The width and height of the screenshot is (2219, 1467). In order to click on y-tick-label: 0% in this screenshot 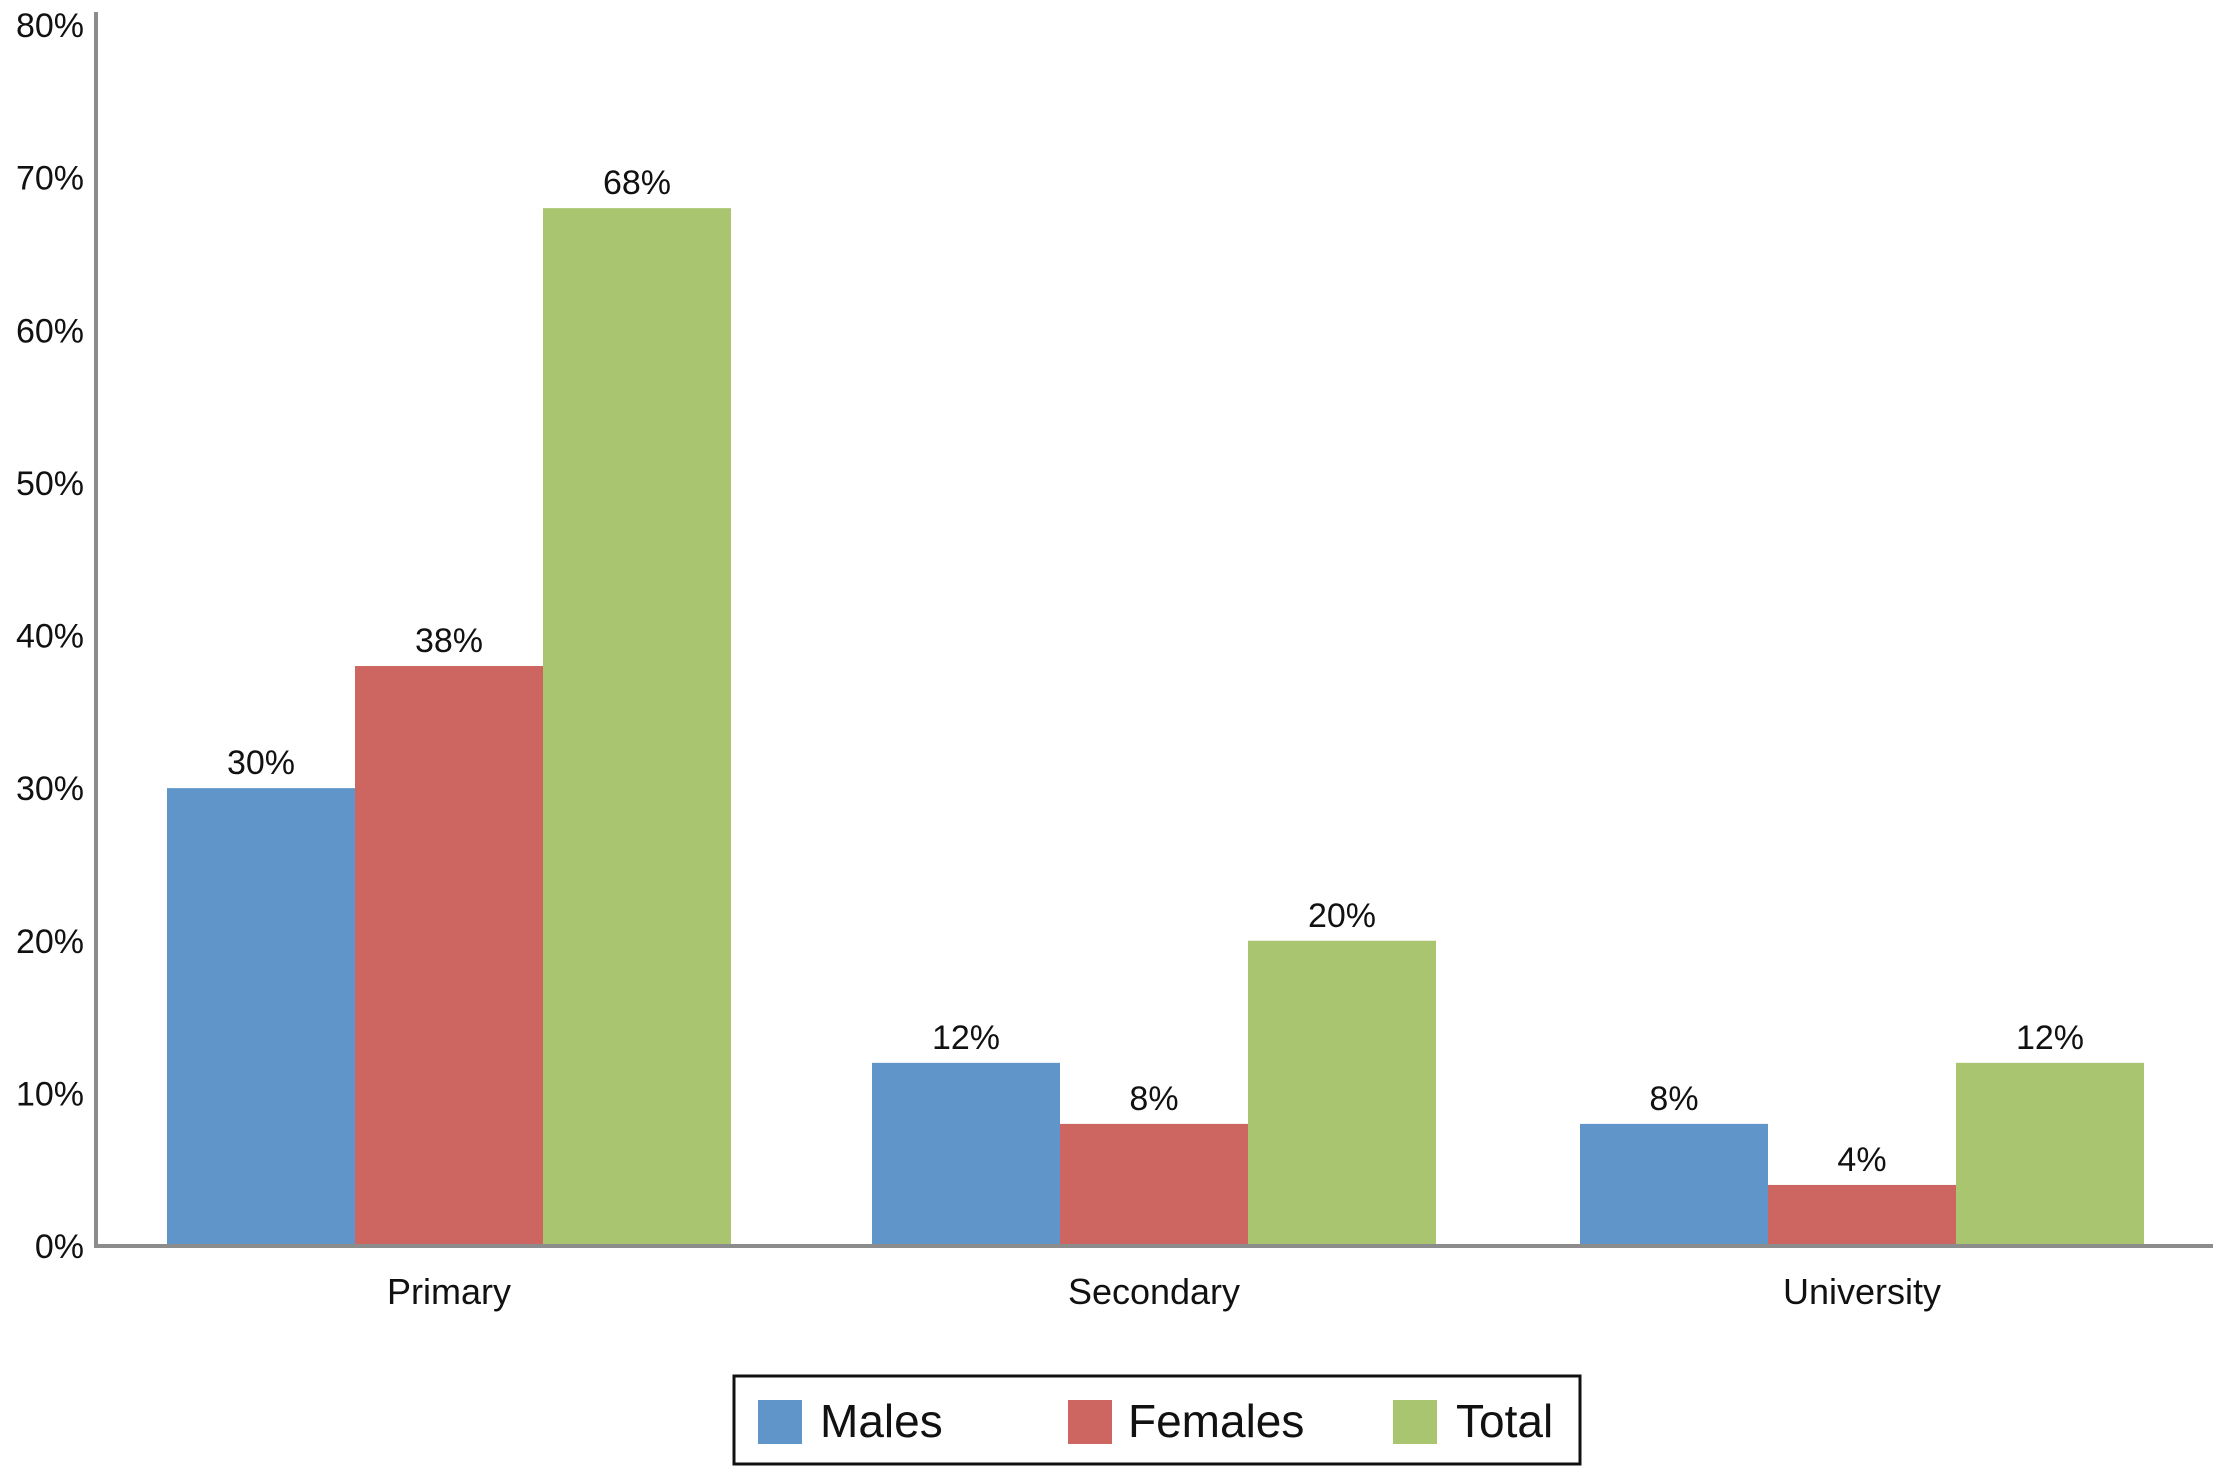, I will do `click(59, 1247)`.